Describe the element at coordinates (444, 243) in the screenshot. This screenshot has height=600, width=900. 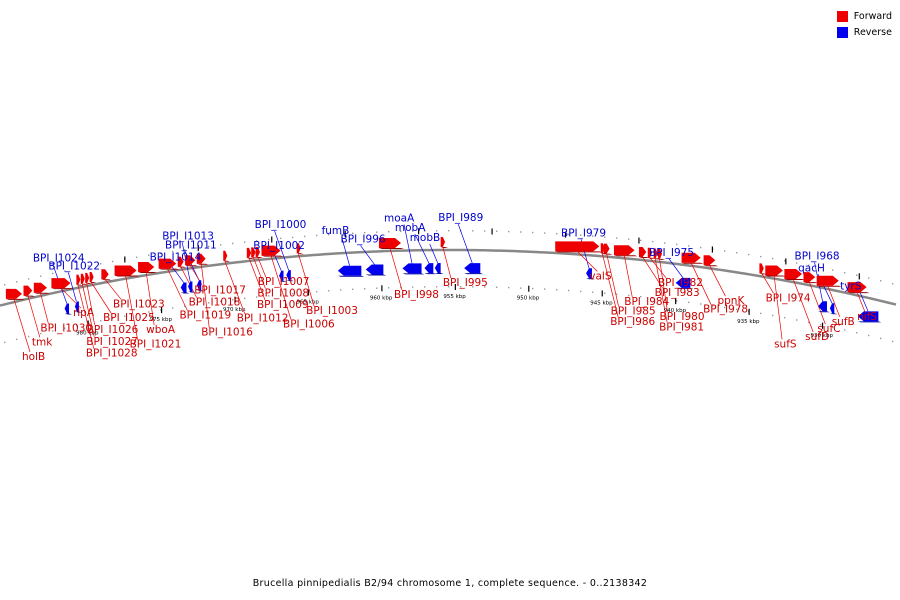
I see `gene-bpi-i995` at that location.